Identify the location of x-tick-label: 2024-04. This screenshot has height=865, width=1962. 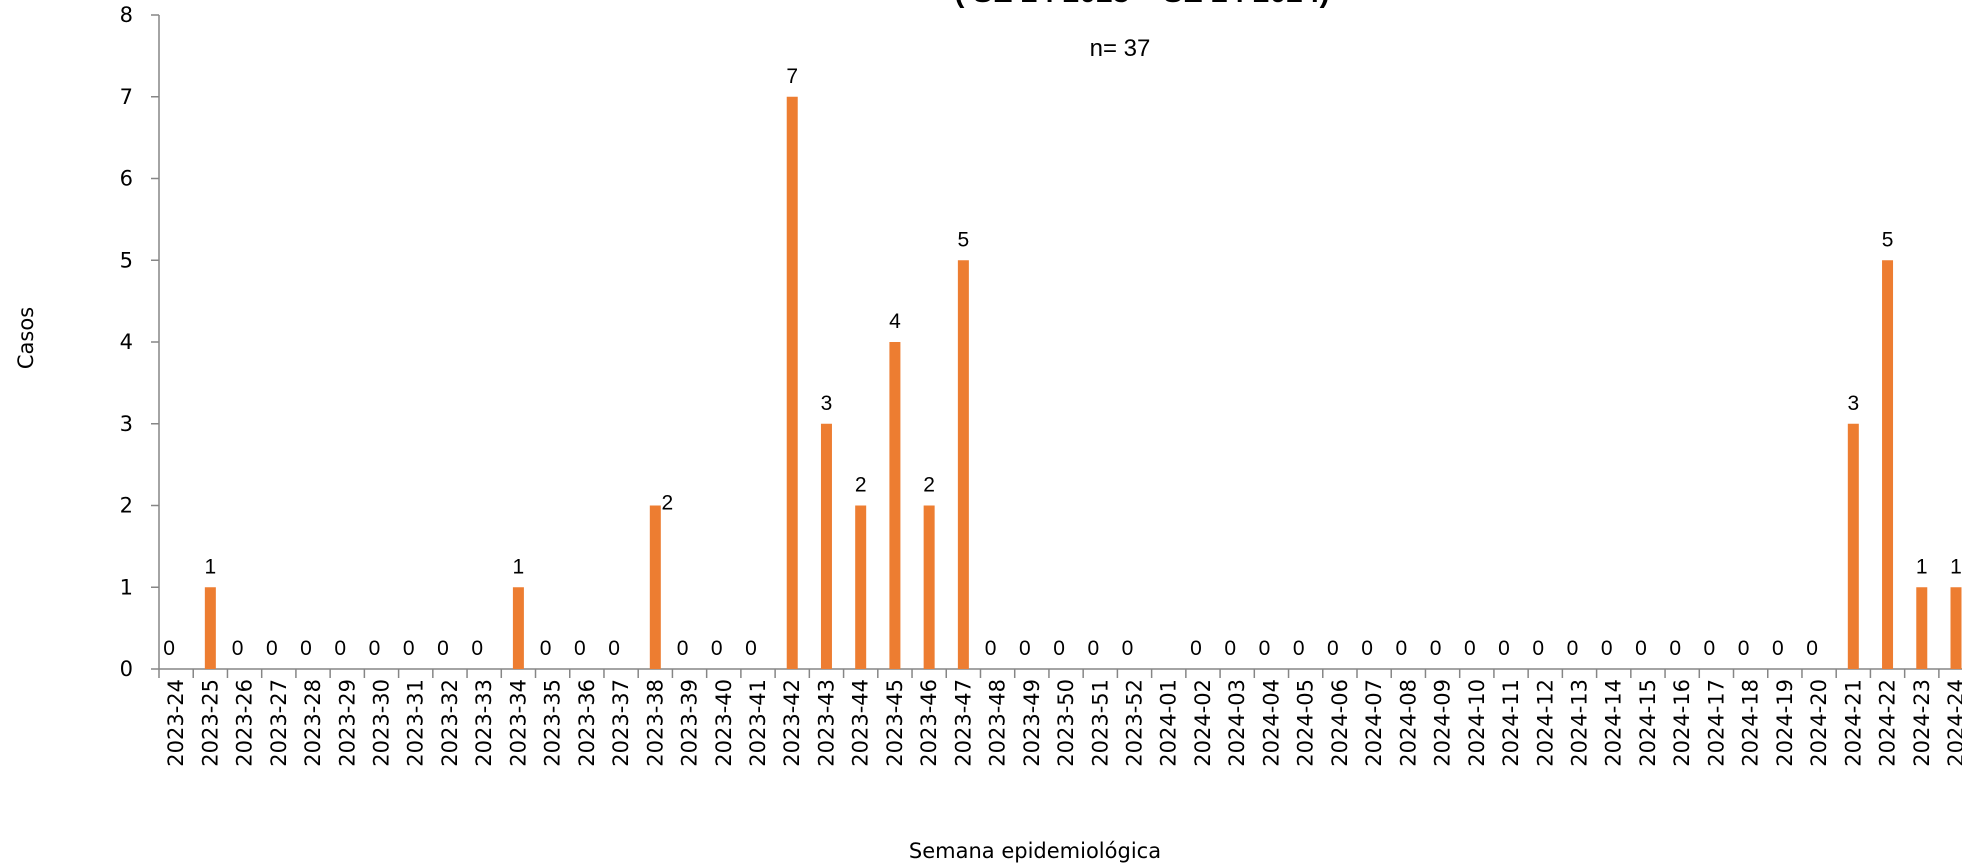
(1271, 723).